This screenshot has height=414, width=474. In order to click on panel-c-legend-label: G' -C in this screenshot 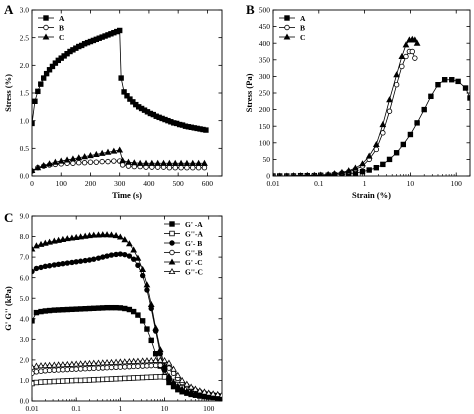, I will do `click(194, 262)`.